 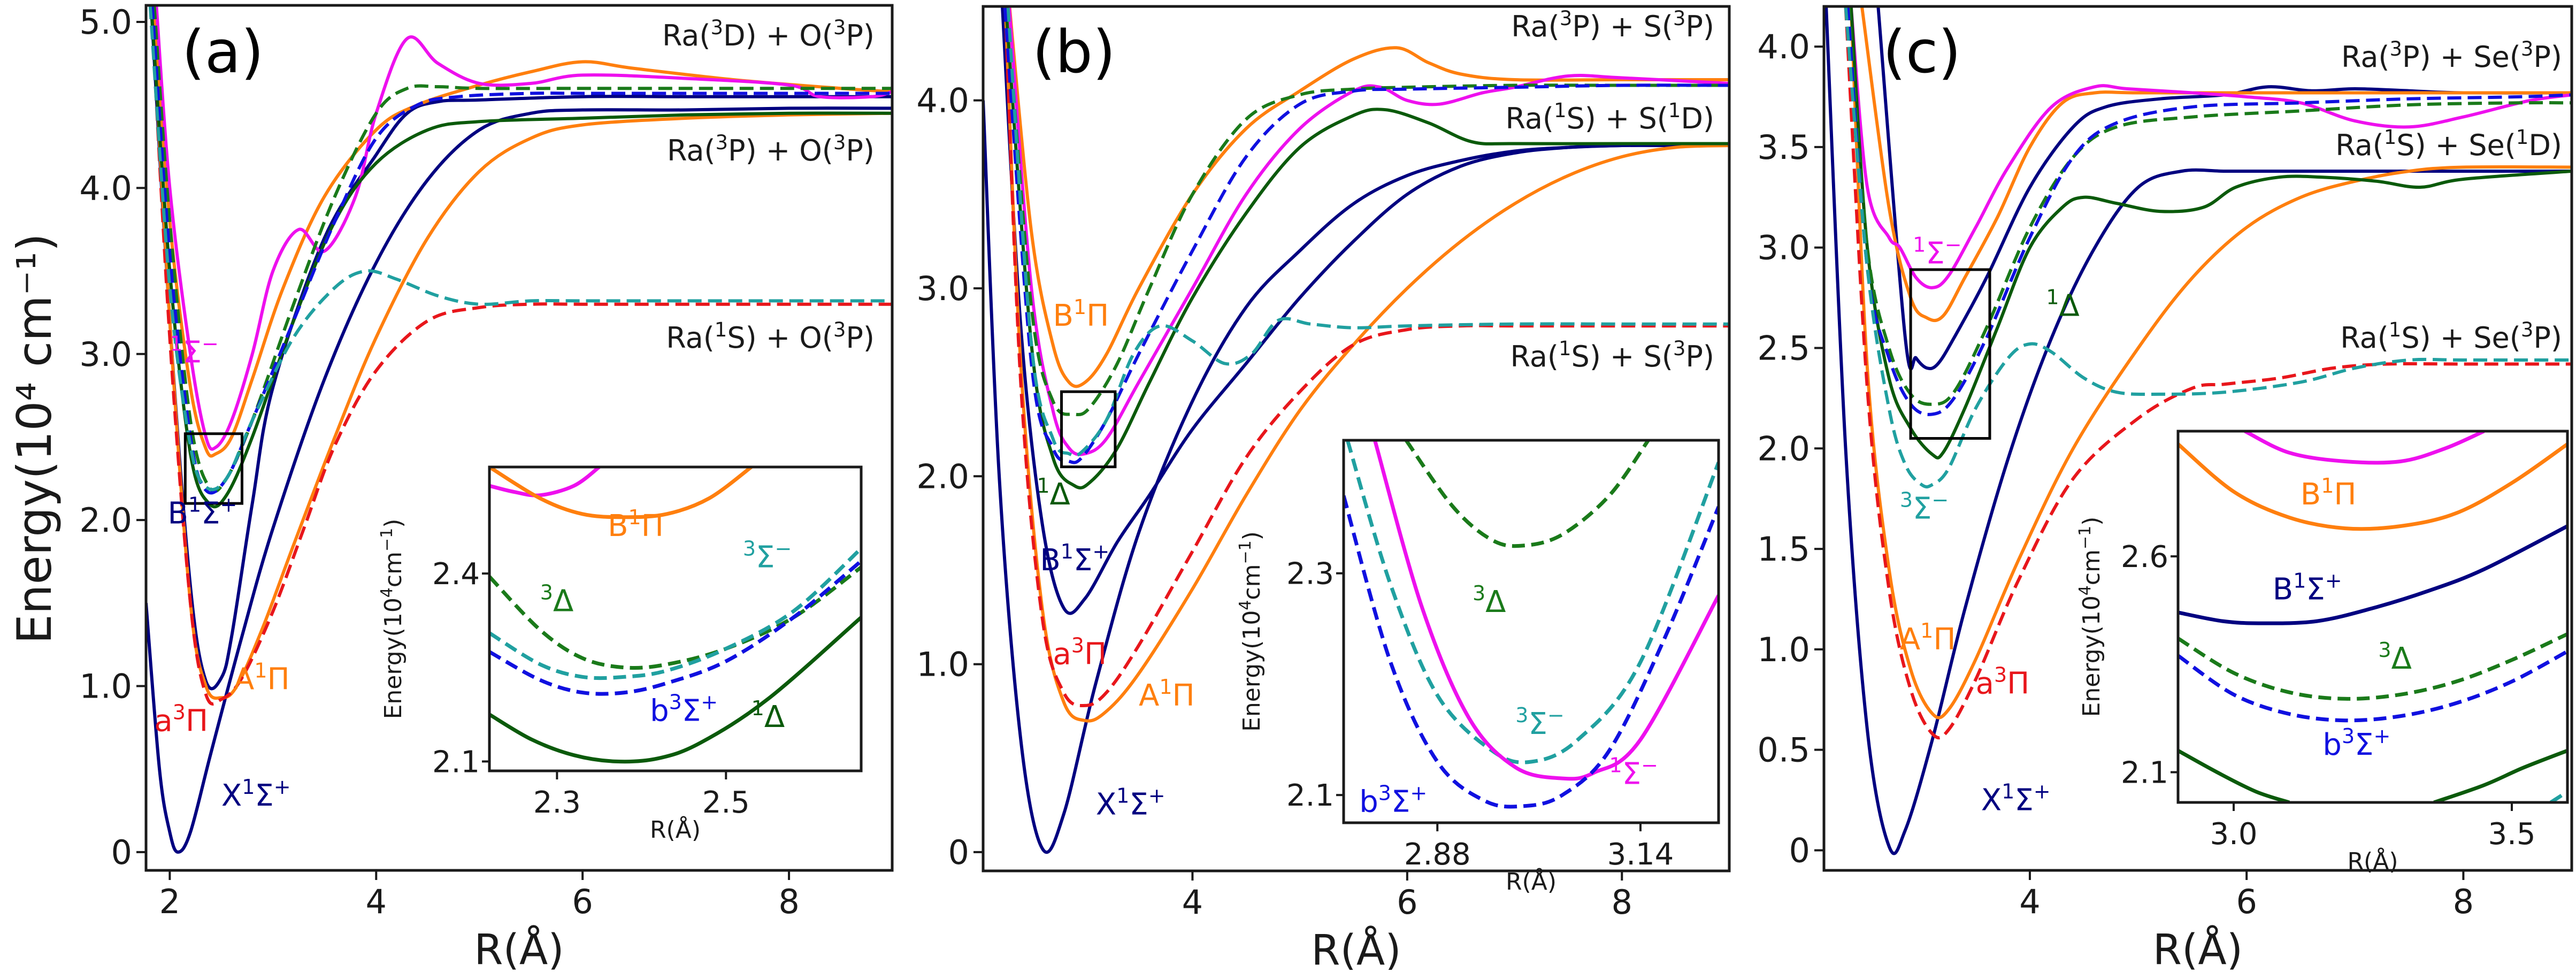 What do you see at coordinates (105, 686) in the screenshot?
I see `y-tick-label: 1.0` at bounding box center [105, 686].